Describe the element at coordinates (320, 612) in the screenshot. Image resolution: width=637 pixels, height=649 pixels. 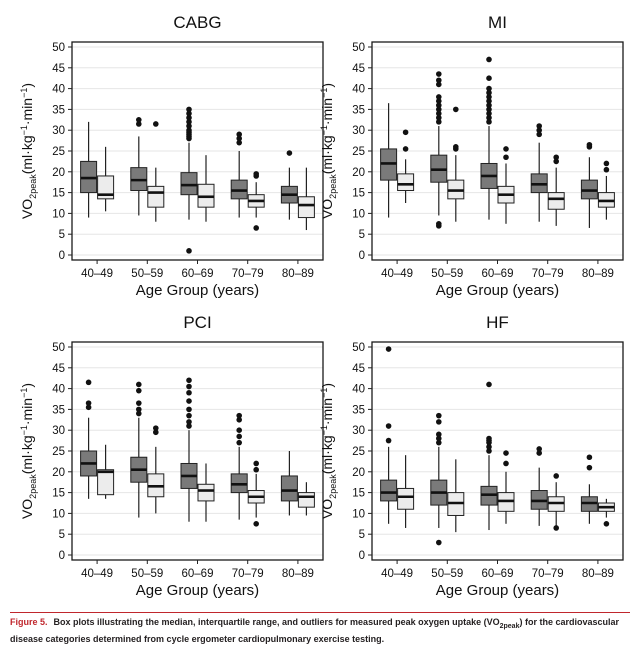
I see `caption-rule` at that location.